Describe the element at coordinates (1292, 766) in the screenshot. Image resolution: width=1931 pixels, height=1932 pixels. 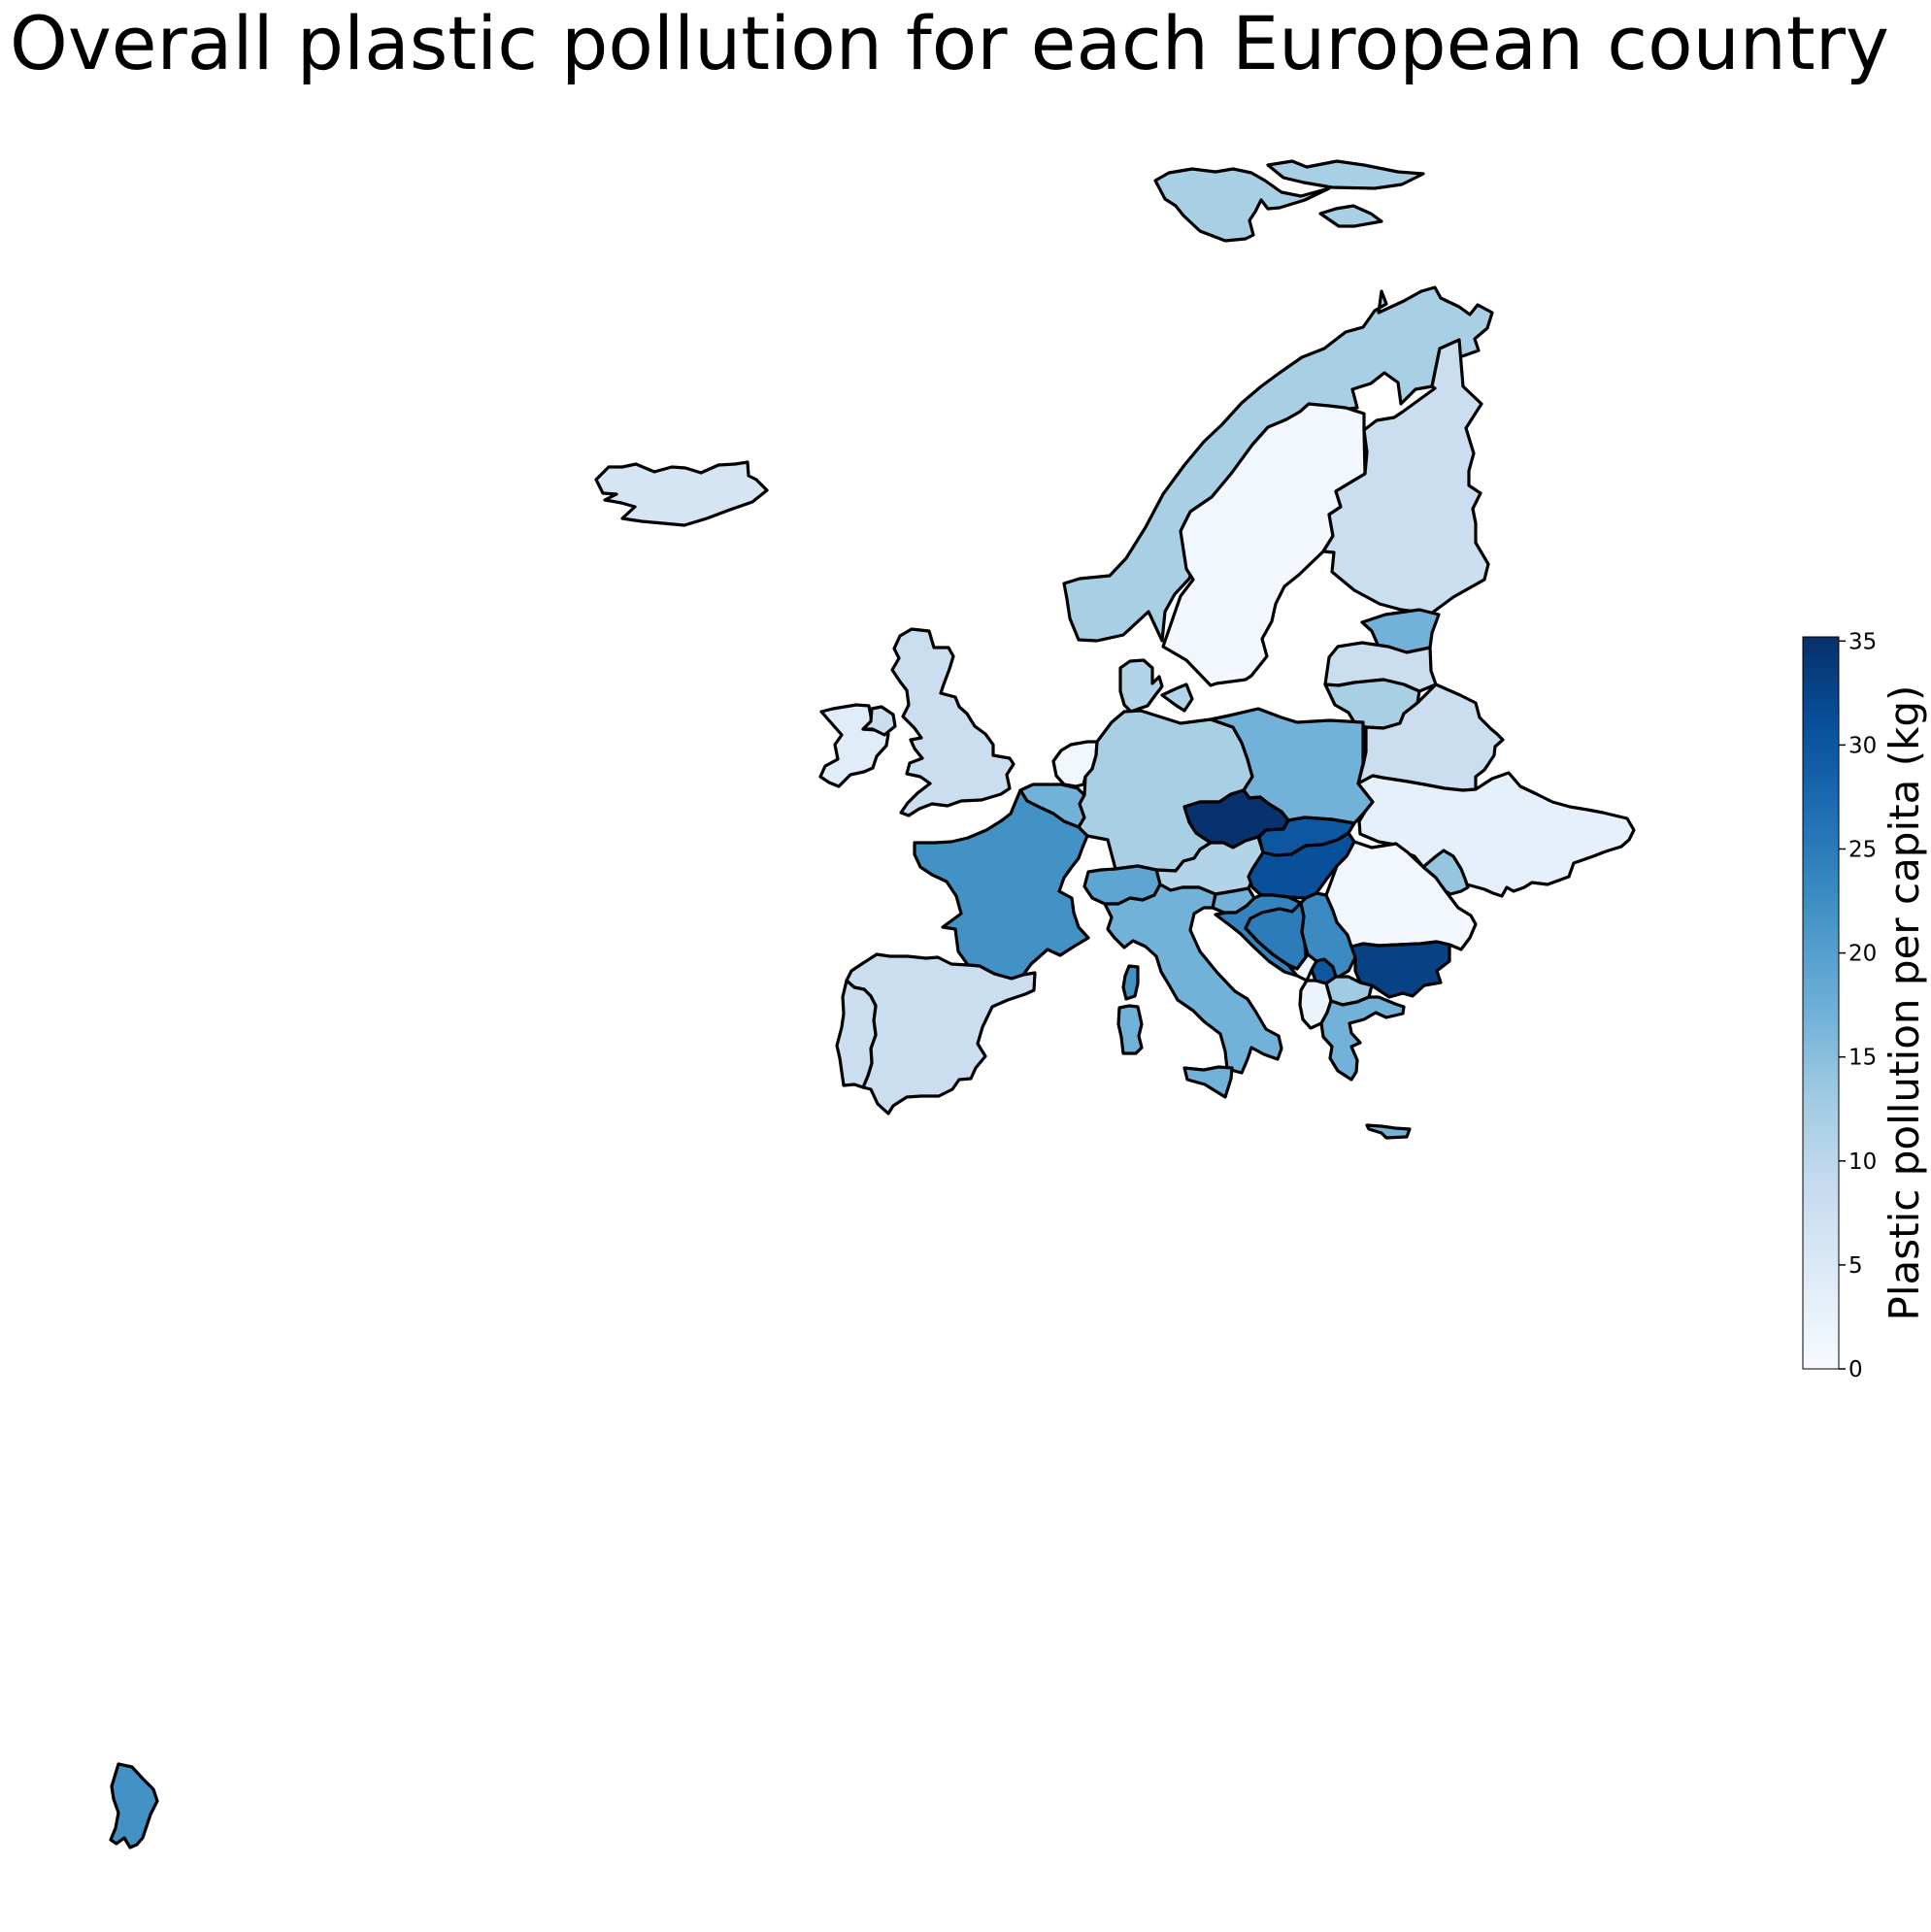
I see `Poland` at that location.